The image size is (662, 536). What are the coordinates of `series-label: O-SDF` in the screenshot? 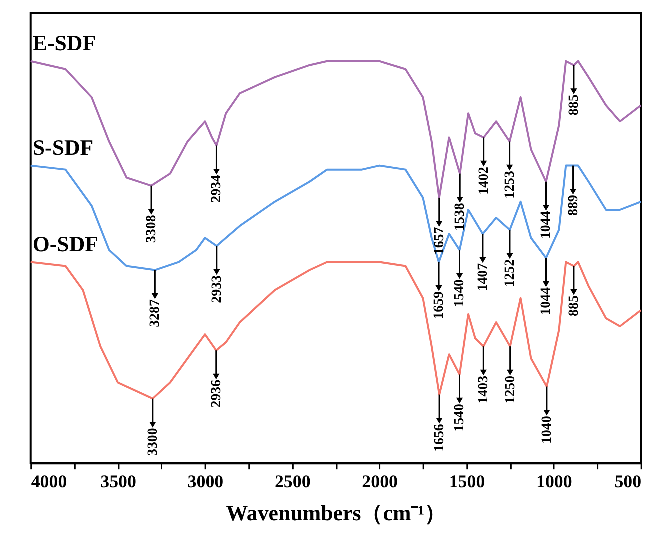 It's located at (65, 243).